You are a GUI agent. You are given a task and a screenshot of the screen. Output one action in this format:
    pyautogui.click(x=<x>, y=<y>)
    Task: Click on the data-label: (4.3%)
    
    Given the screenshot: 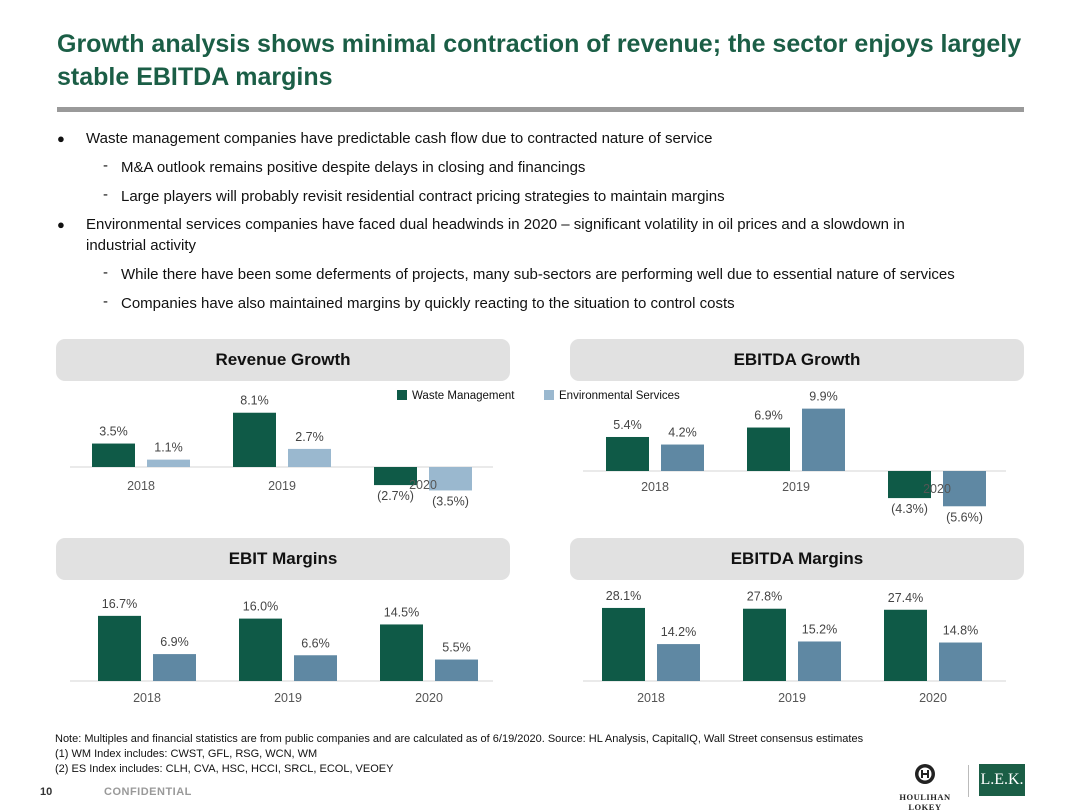 What is the action you would take?
    pyautogui.click(x=909, y=509)
    